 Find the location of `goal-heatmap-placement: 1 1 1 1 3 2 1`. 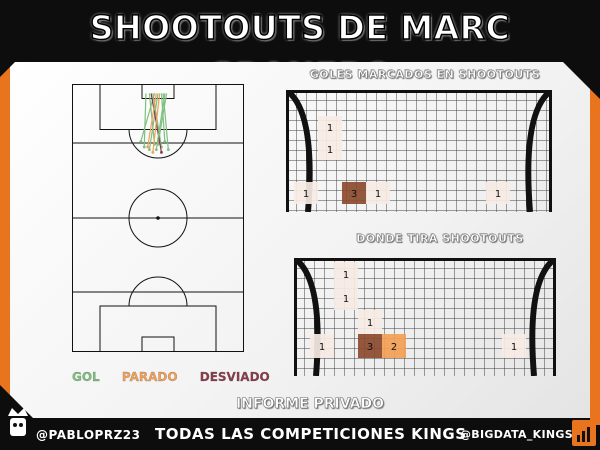

goal-heatmap-placement: 1 1 1 1 3 2 1 is located at coordinates (425, 317).